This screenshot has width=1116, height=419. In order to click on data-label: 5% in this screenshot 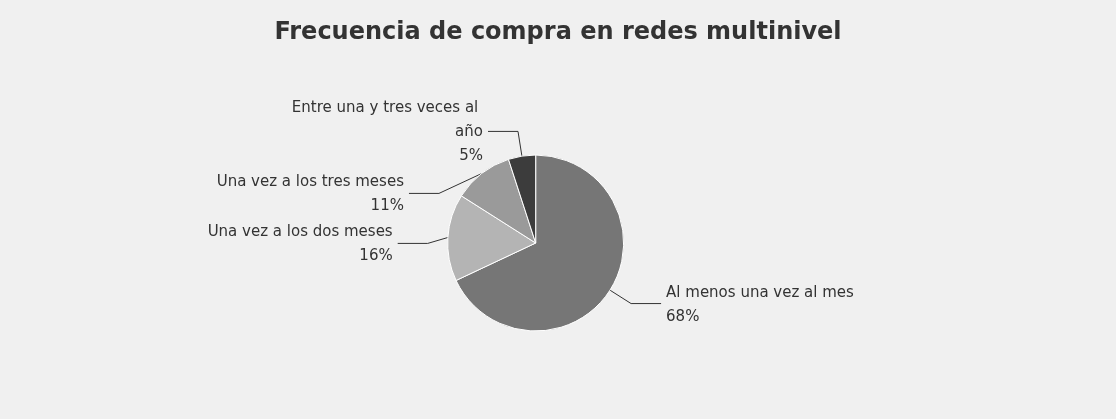, I will do `click(471, 155)`.